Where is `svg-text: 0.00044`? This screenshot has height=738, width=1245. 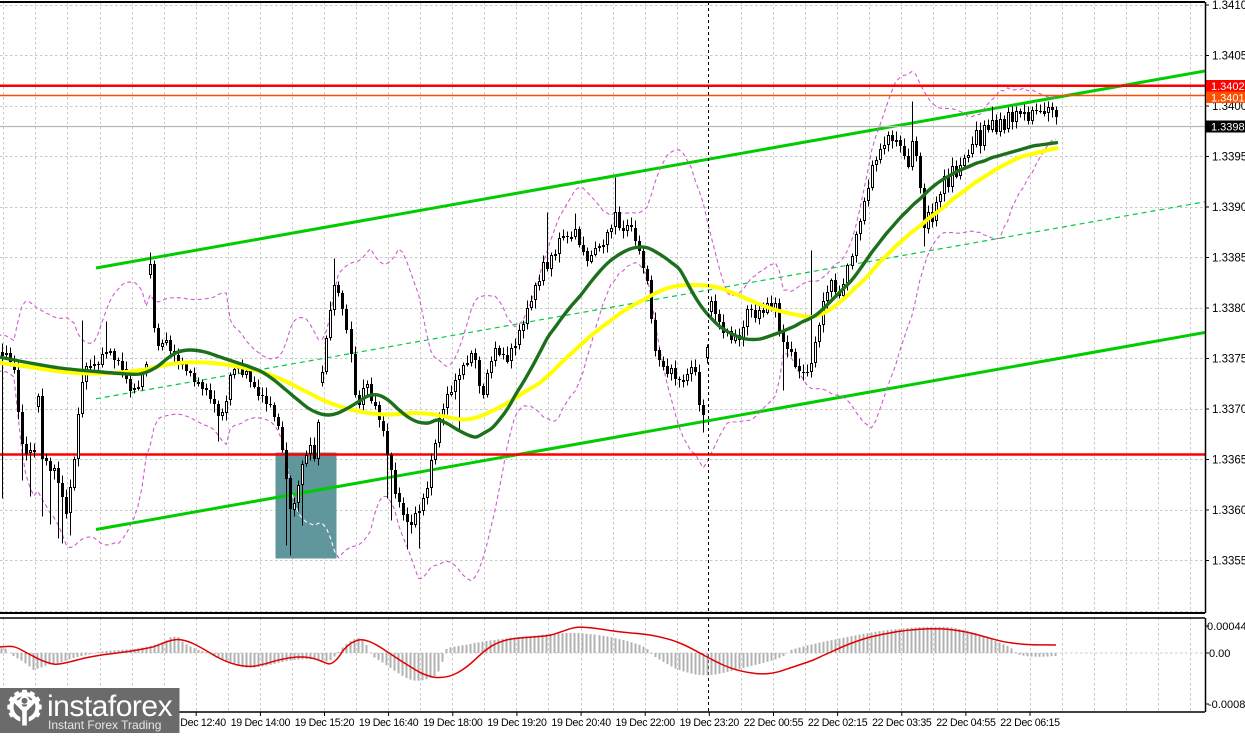
svg-text: 0.00044 is located at coordinates (1226, 627).